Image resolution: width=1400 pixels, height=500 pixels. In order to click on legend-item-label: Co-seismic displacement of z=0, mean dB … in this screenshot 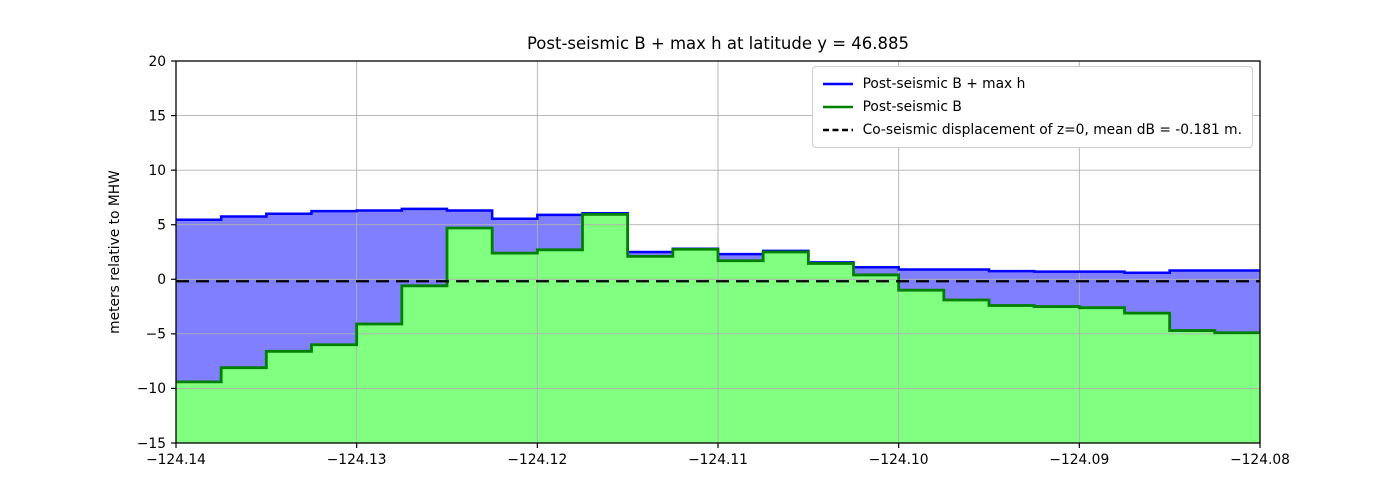, I will do `click(1052, 130)`.